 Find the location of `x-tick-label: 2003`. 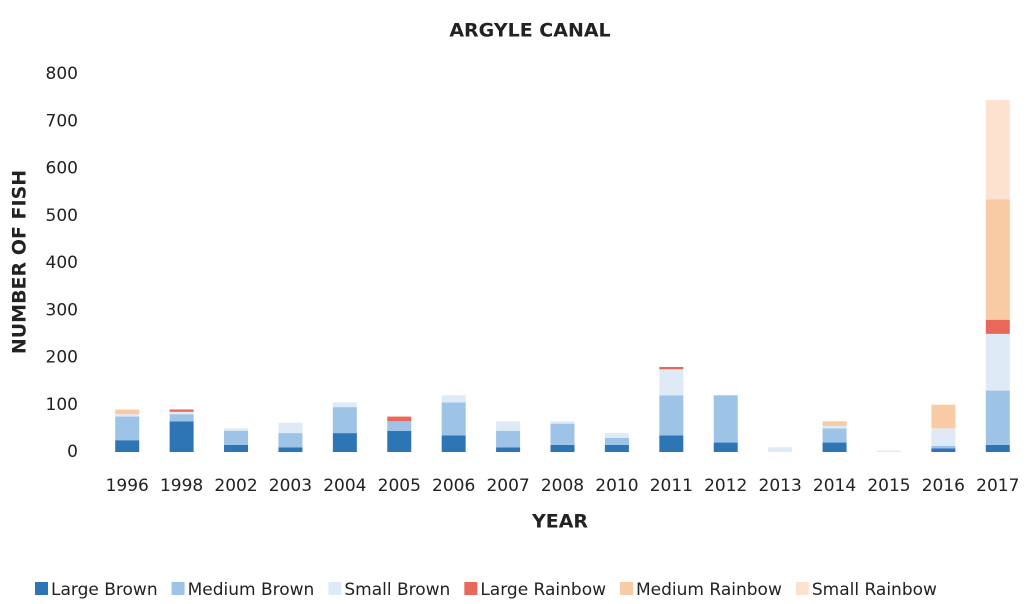

x-tick-label: 2003 is located at coordinates (290, 486).